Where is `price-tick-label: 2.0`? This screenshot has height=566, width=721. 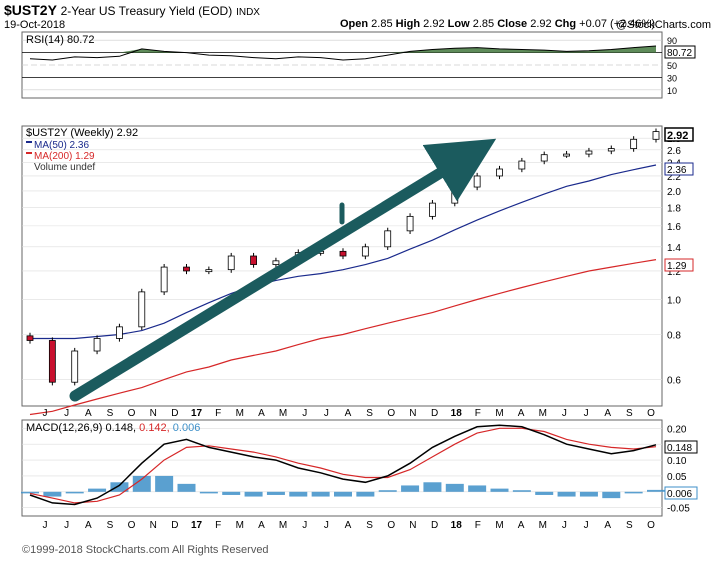 price-tick-label: 2.0 is located at coordinates (674, 192).